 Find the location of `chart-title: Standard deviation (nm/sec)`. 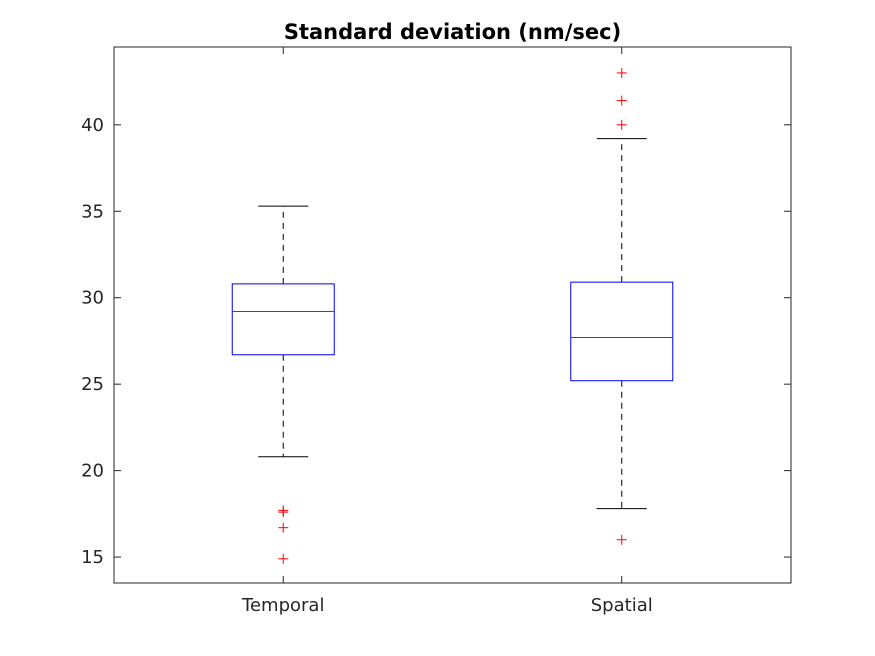

chart-title: Standard deviation (nm/sec) is located at coordinates (452, 32).